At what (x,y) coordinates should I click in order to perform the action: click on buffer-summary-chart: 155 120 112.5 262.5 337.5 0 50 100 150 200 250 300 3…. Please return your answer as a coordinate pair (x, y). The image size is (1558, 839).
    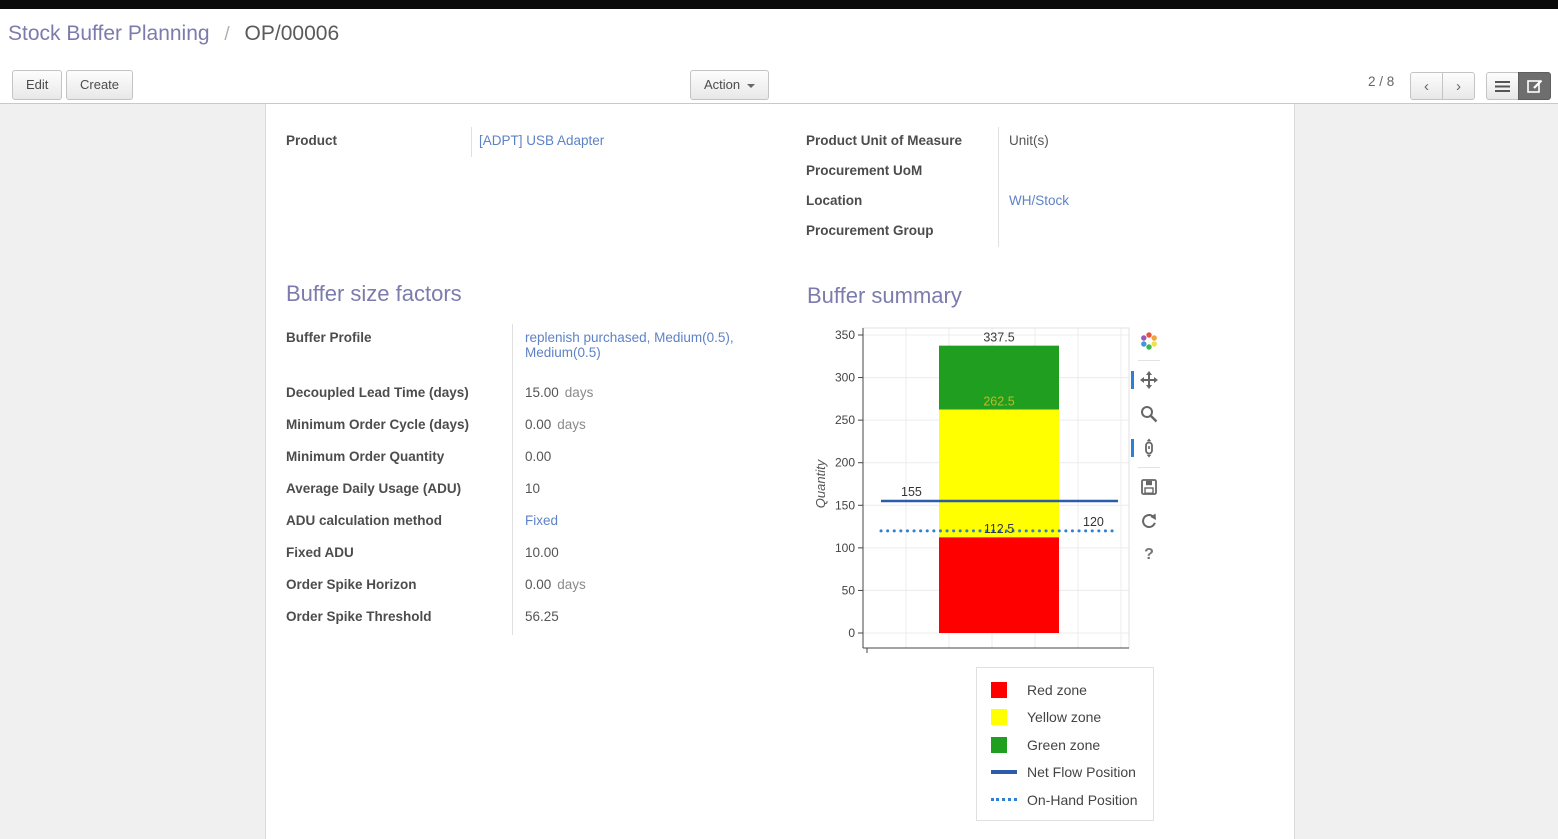
    Looking at the image, I should click on (991, 497).